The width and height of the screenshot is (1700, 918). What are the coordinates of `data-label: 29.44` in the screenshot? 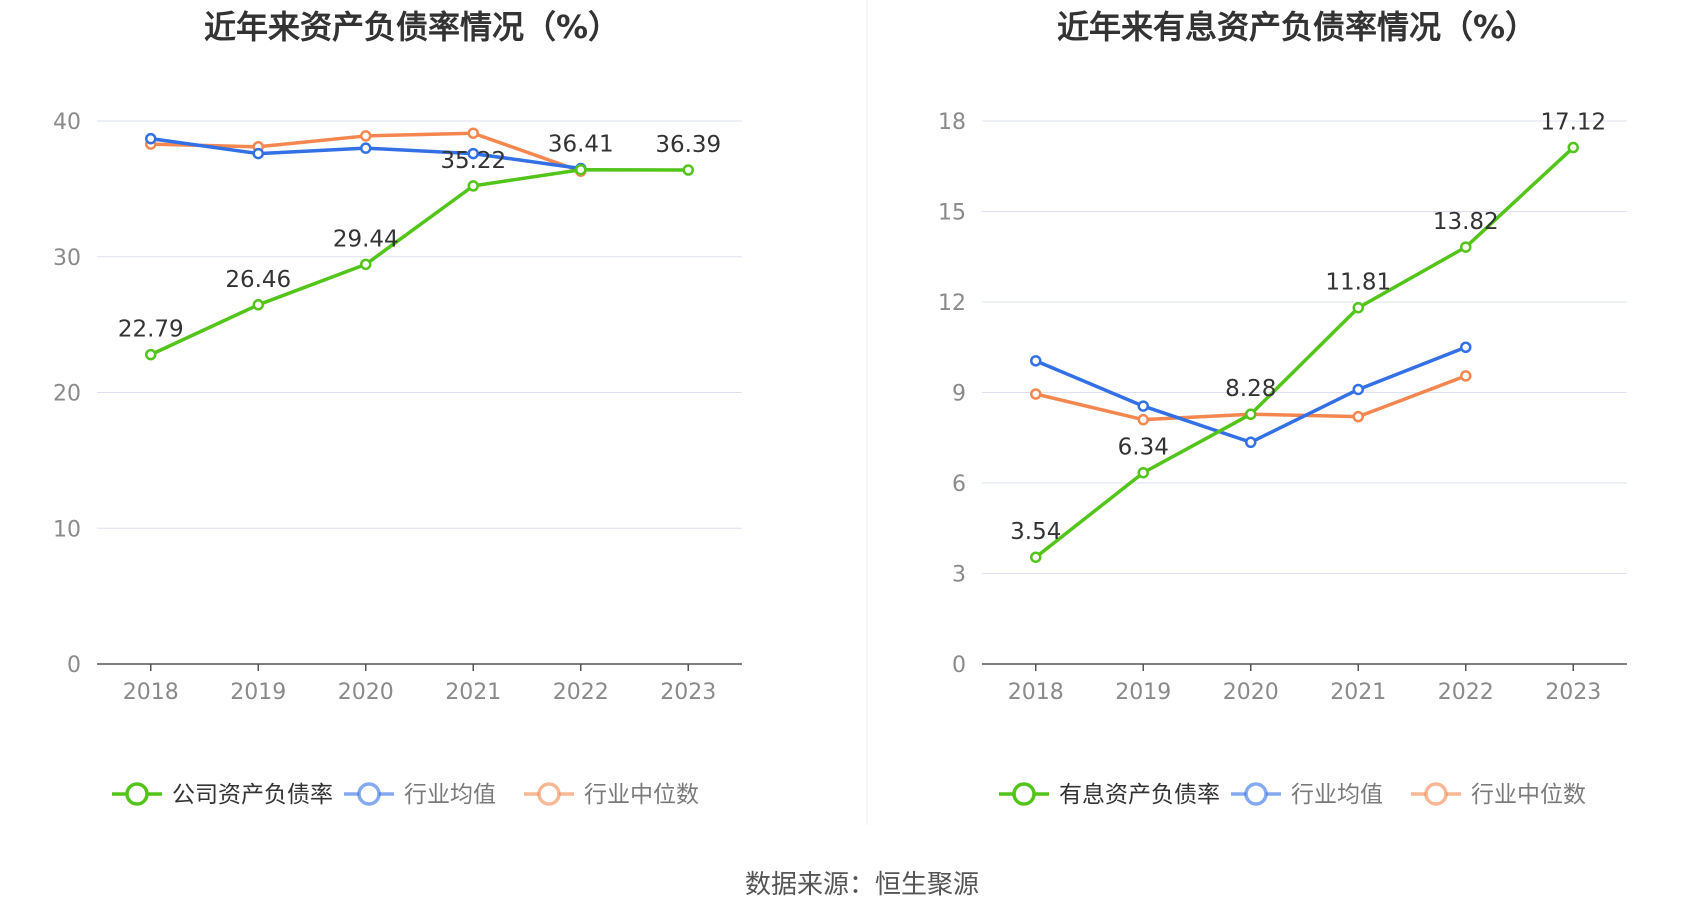 It's located at (366, 239).